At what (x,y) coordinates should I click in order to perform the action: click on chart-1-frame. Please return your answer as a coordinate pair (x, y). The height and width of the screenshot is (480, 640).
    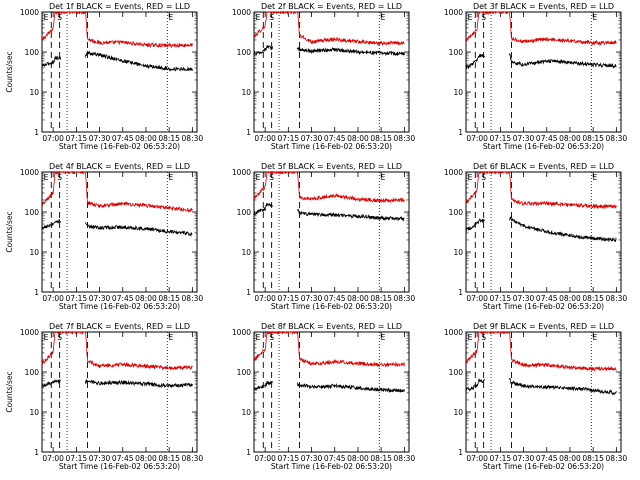
    Looking at the image, I should click on (119, 72).